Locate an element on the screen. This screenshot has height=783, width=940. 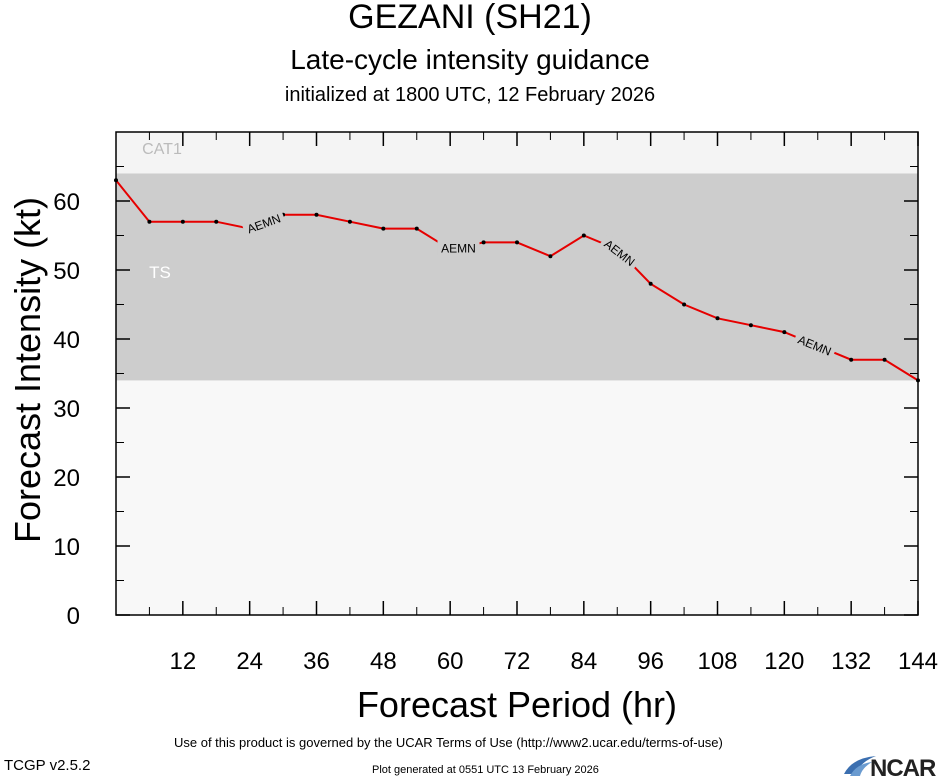
chart-title: GEZANI (SH21) is located at coordinates (470, 18).